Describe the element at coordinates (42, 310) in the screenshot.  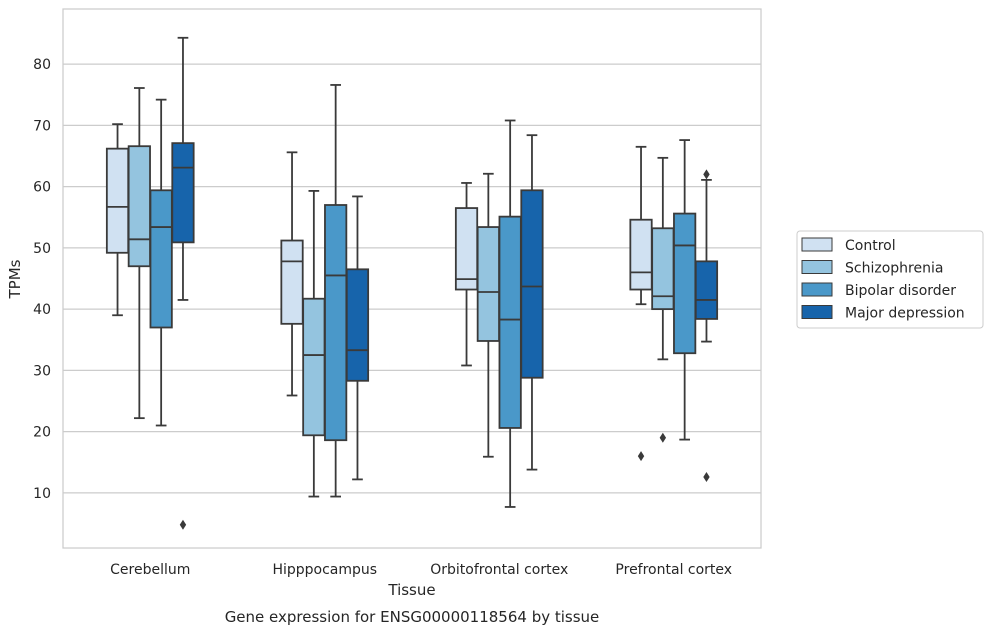
I see `y-tick-label-40: 40` at that location.